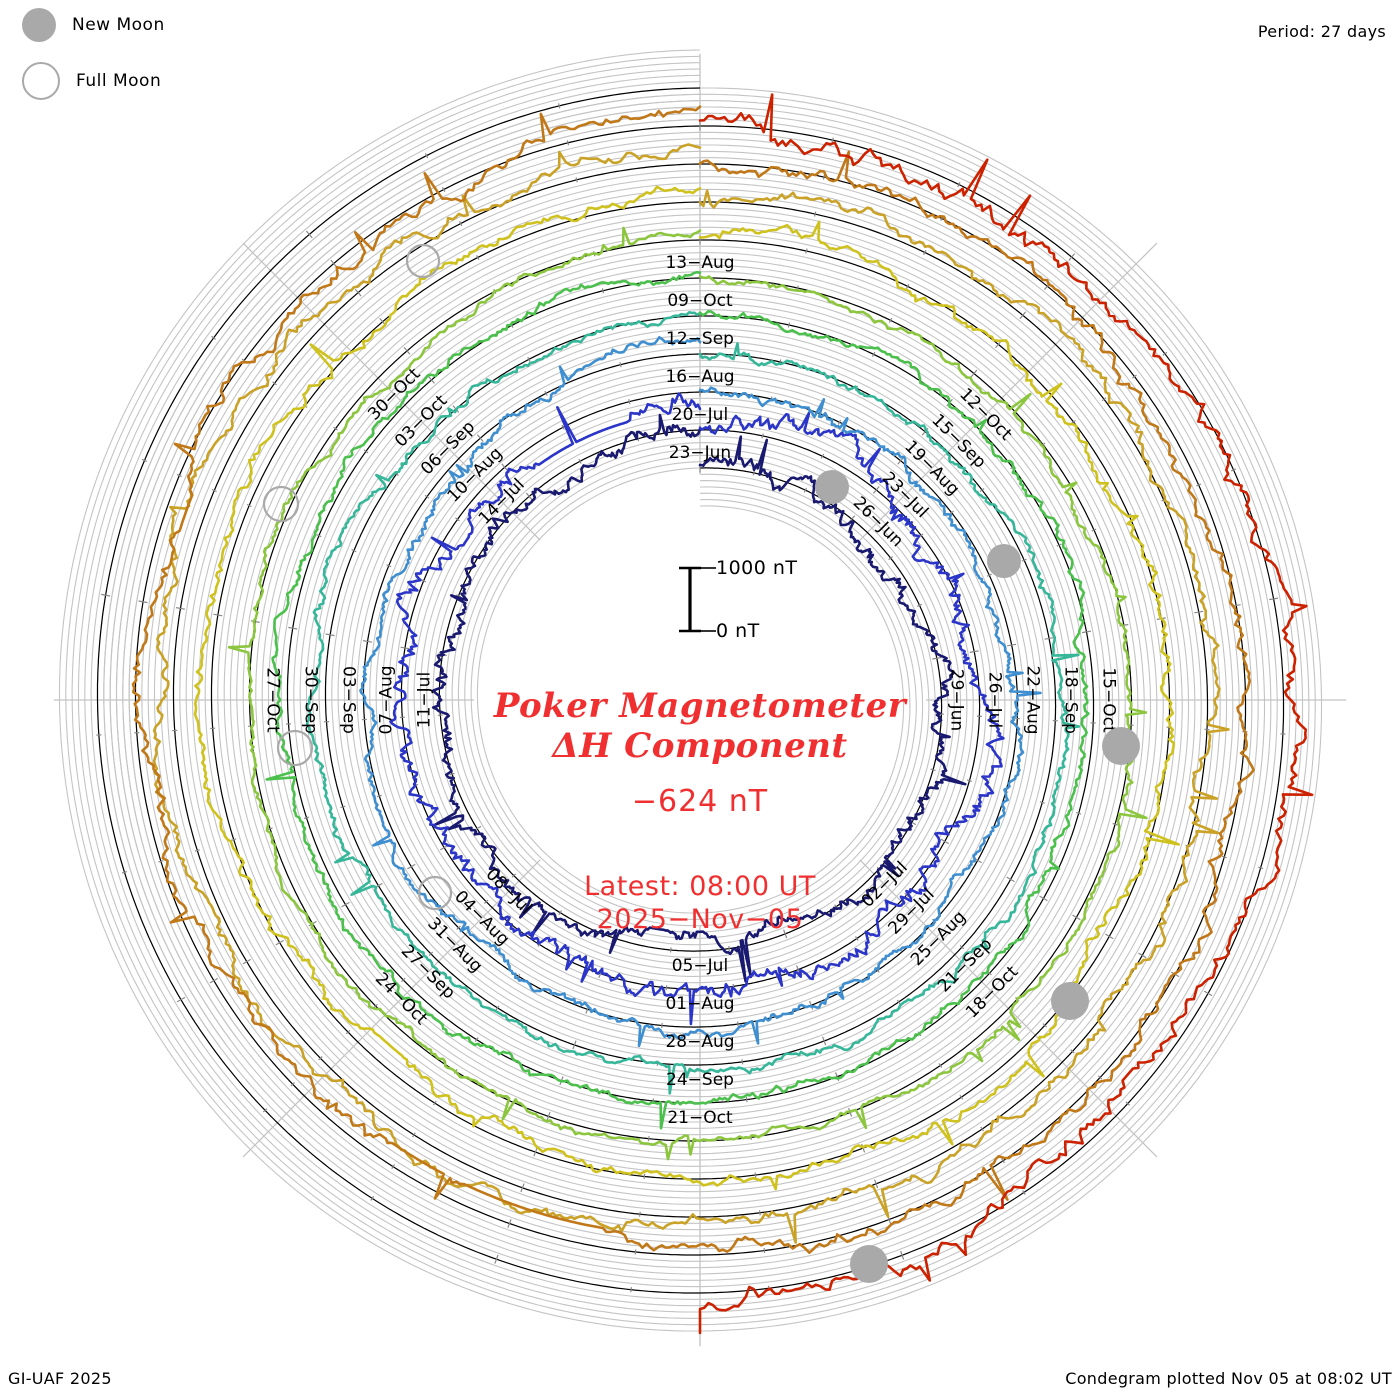 This screenshot has width=1400, height=1400. What do you see at coordinates (700, 1080) in the screenshot?
I see `date-tick-label: 24−Sep` at bounding box center [700, 1080].